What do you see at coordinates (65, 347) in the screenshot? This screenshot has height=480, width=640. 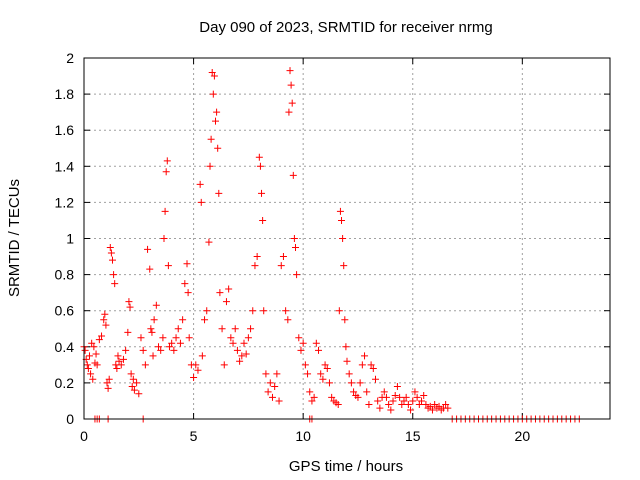 I see `y-tick-label: 0.4` at bounding box center [65, 347].